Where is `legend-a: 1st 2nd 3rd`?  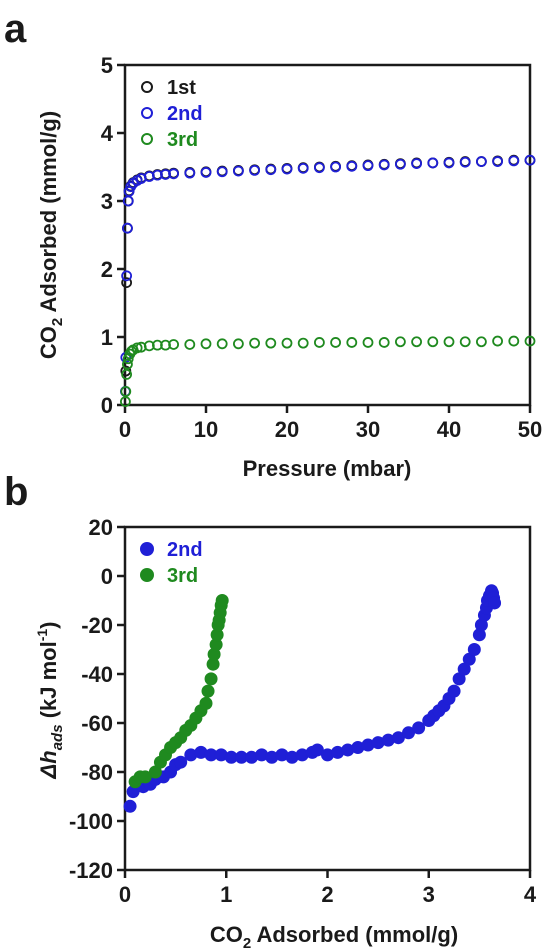 legend-a: 1st 2nd 3rd is located at coordinates (172, 114).